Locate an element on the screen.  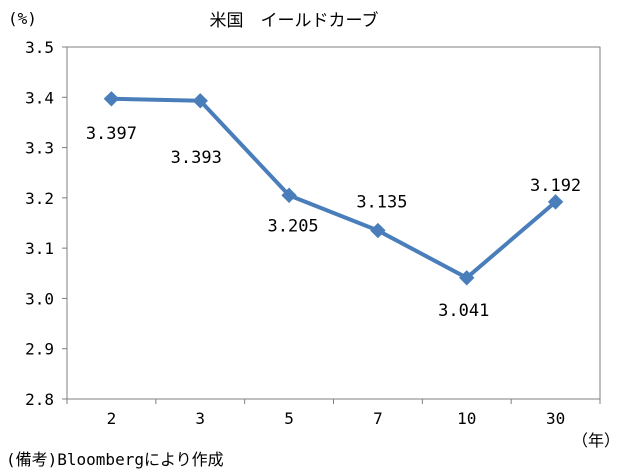
data-label: 3.135 is located at coordinates (381, 203).